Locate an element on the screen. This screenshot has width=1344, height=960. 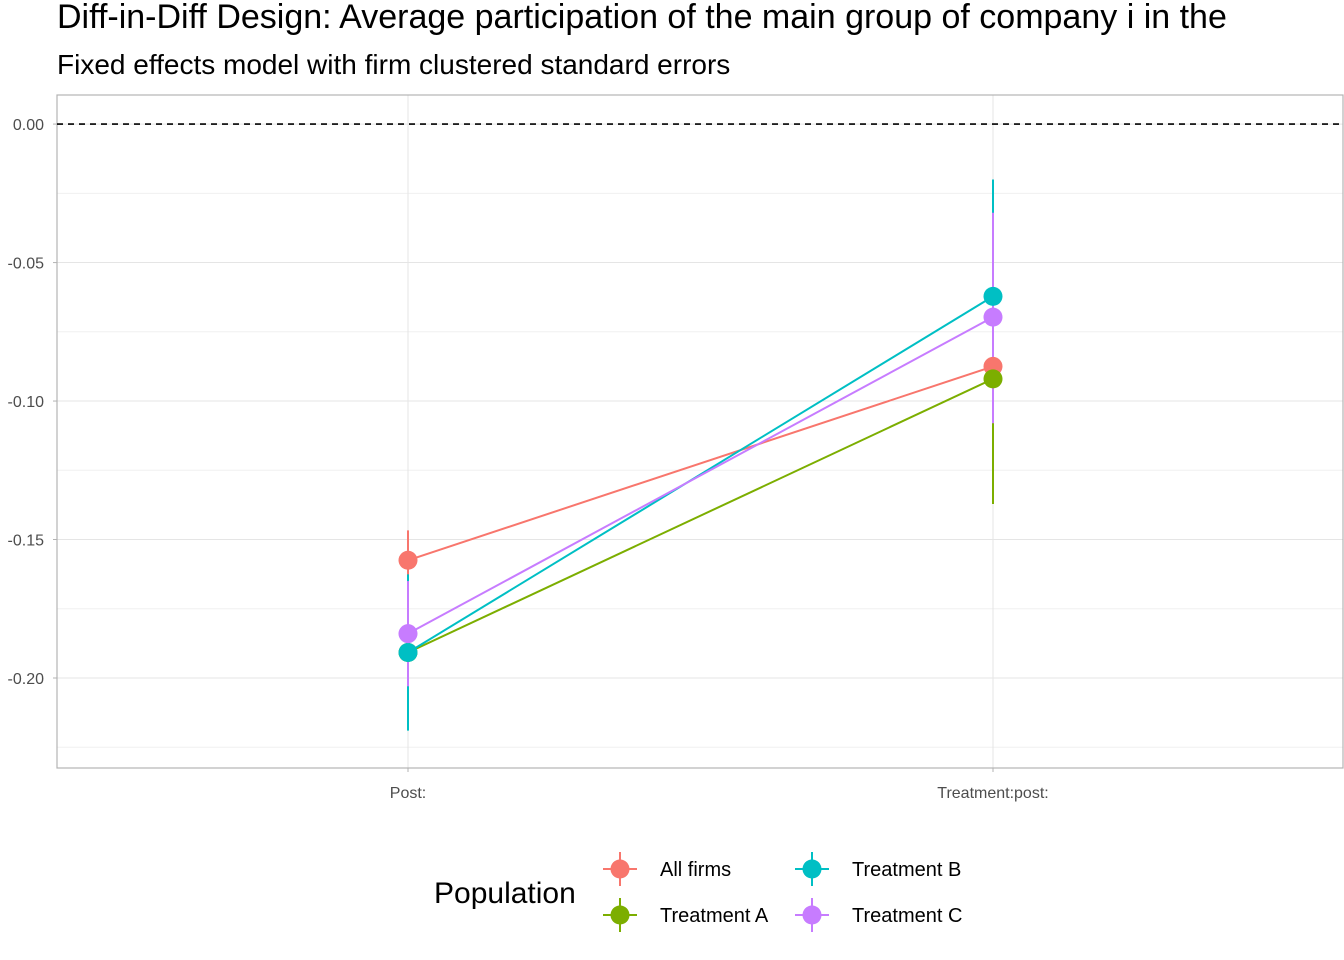
legend-key-treatment-b is located at coordinates (812, 869).